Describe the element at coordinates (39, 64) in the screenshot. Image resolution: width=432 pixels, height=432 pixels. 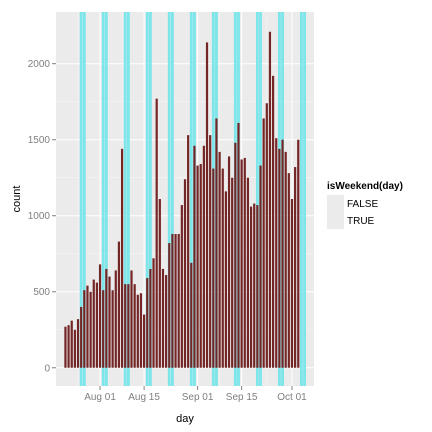
I see `y-tick-label: 2000` at that location.